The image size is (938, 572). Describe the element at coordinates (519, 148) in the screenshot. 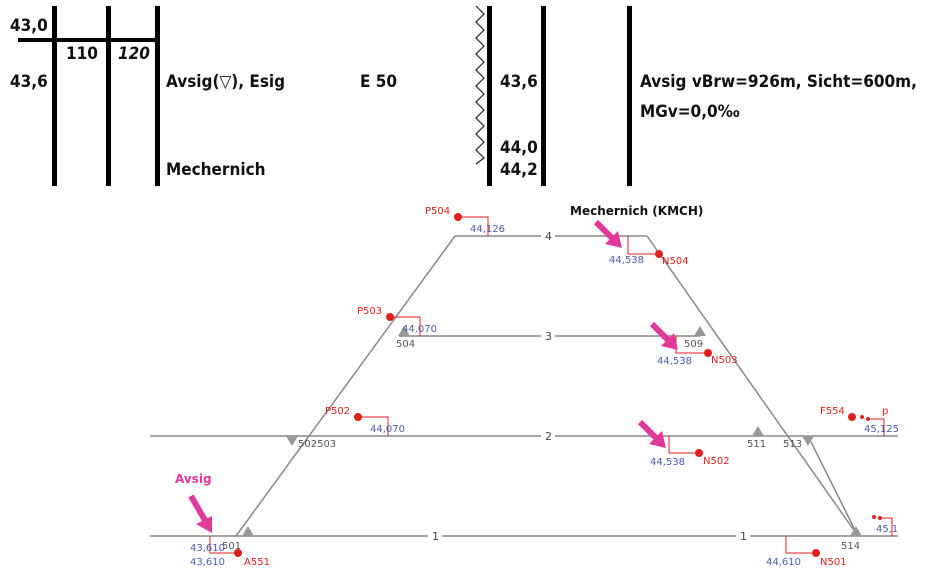

I see `km-right-44-0: 44,0` at that location.